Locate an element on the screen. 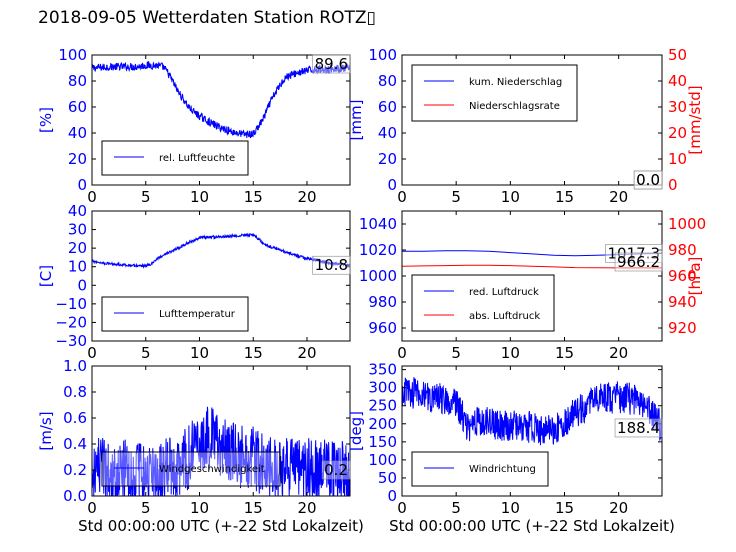 Image resolution: width=736 pixels, height=552 pixels. figure-title: 2018-09-05 Wetterdaten Station ROTZ▯ is located at coordinates (207, 18).